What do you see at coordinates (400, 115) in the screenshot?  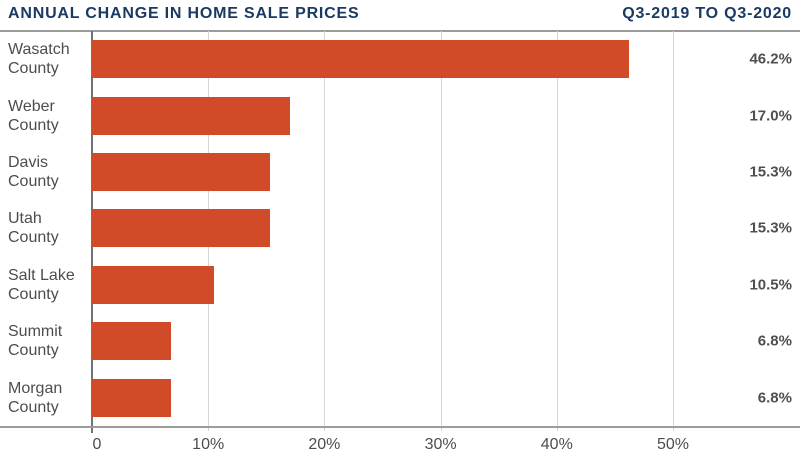 I see `chart-row: Weber County 17.0%` at bounding box center [400, 115].